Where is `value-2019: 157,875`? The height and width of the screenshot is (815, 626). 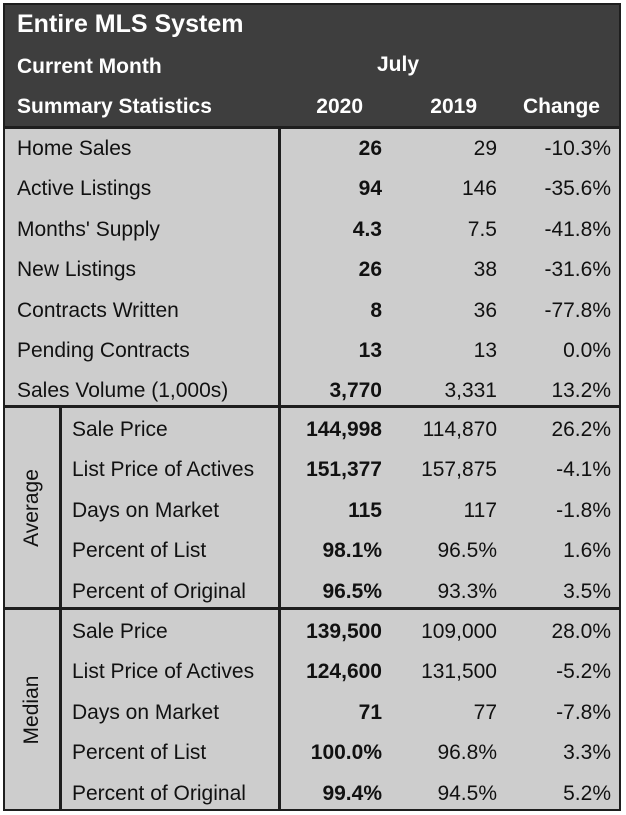
value-2019: 157,875 is located at coordinates (459, 470).